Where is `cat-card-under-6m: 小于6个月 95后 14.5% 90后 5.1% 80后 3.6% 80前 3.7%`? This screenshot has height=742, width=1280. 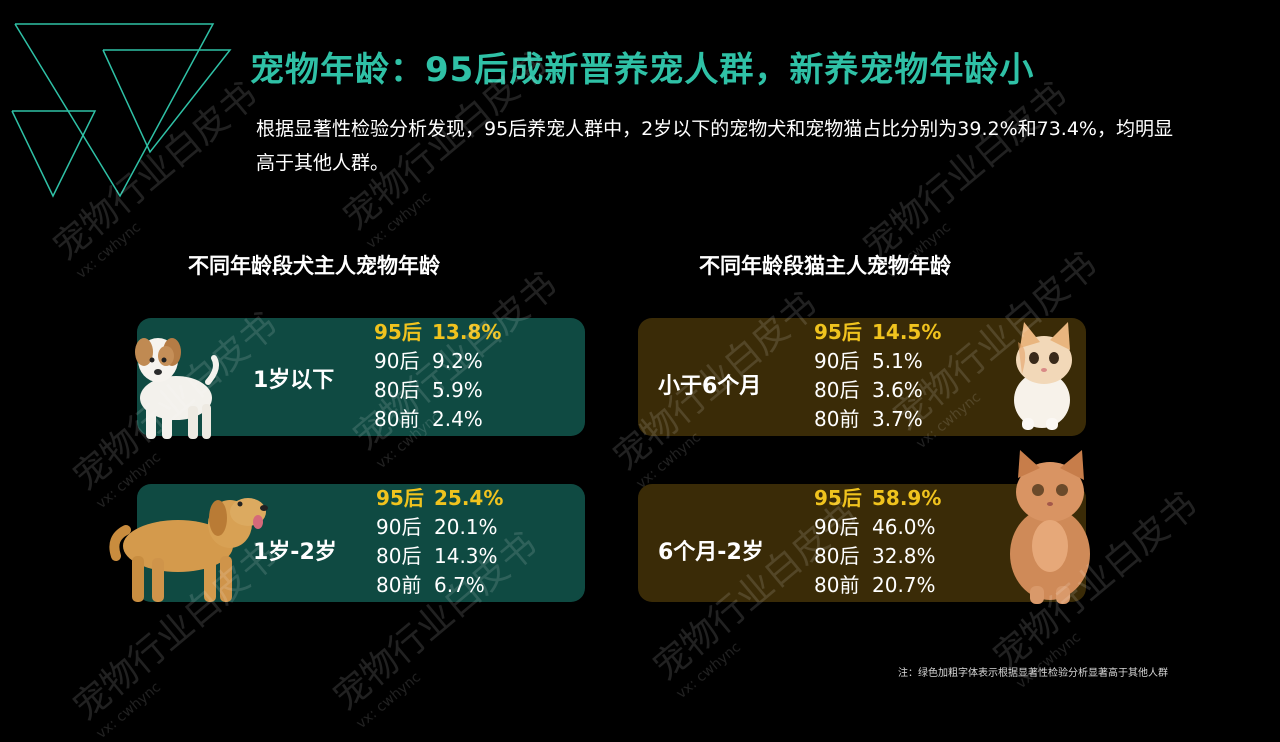
cat-card-under-6m: 小于6个月 95后 14.5% 90后 5.1% 80后 3.6% 80前 3.7% is located at coordinates (862, 377).